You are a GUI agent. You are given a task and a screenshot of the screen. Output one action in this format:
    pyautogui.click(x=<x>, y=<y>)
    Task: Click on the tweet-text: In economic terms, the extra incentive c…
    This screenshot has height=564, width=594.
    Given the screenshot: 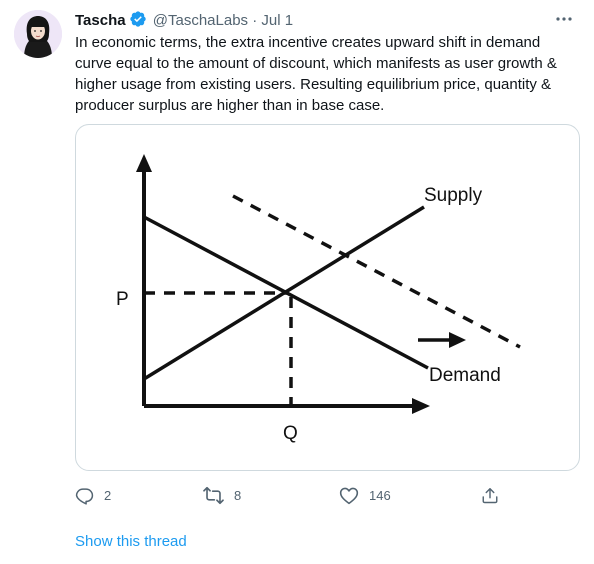 What is the action you would take?
    pyautogui.click(x=316, y=74)
    